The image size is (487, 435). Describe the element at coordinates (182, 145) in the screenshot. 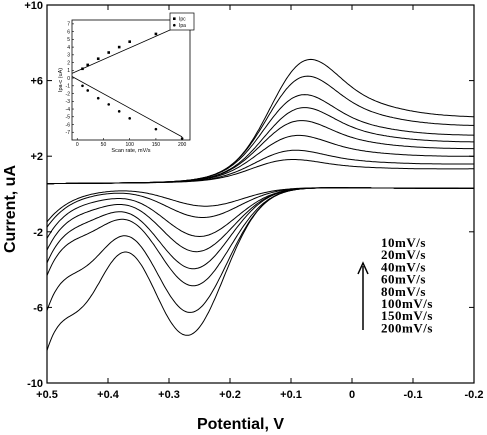

I see `inset-x-tick-label: 200` at that location.